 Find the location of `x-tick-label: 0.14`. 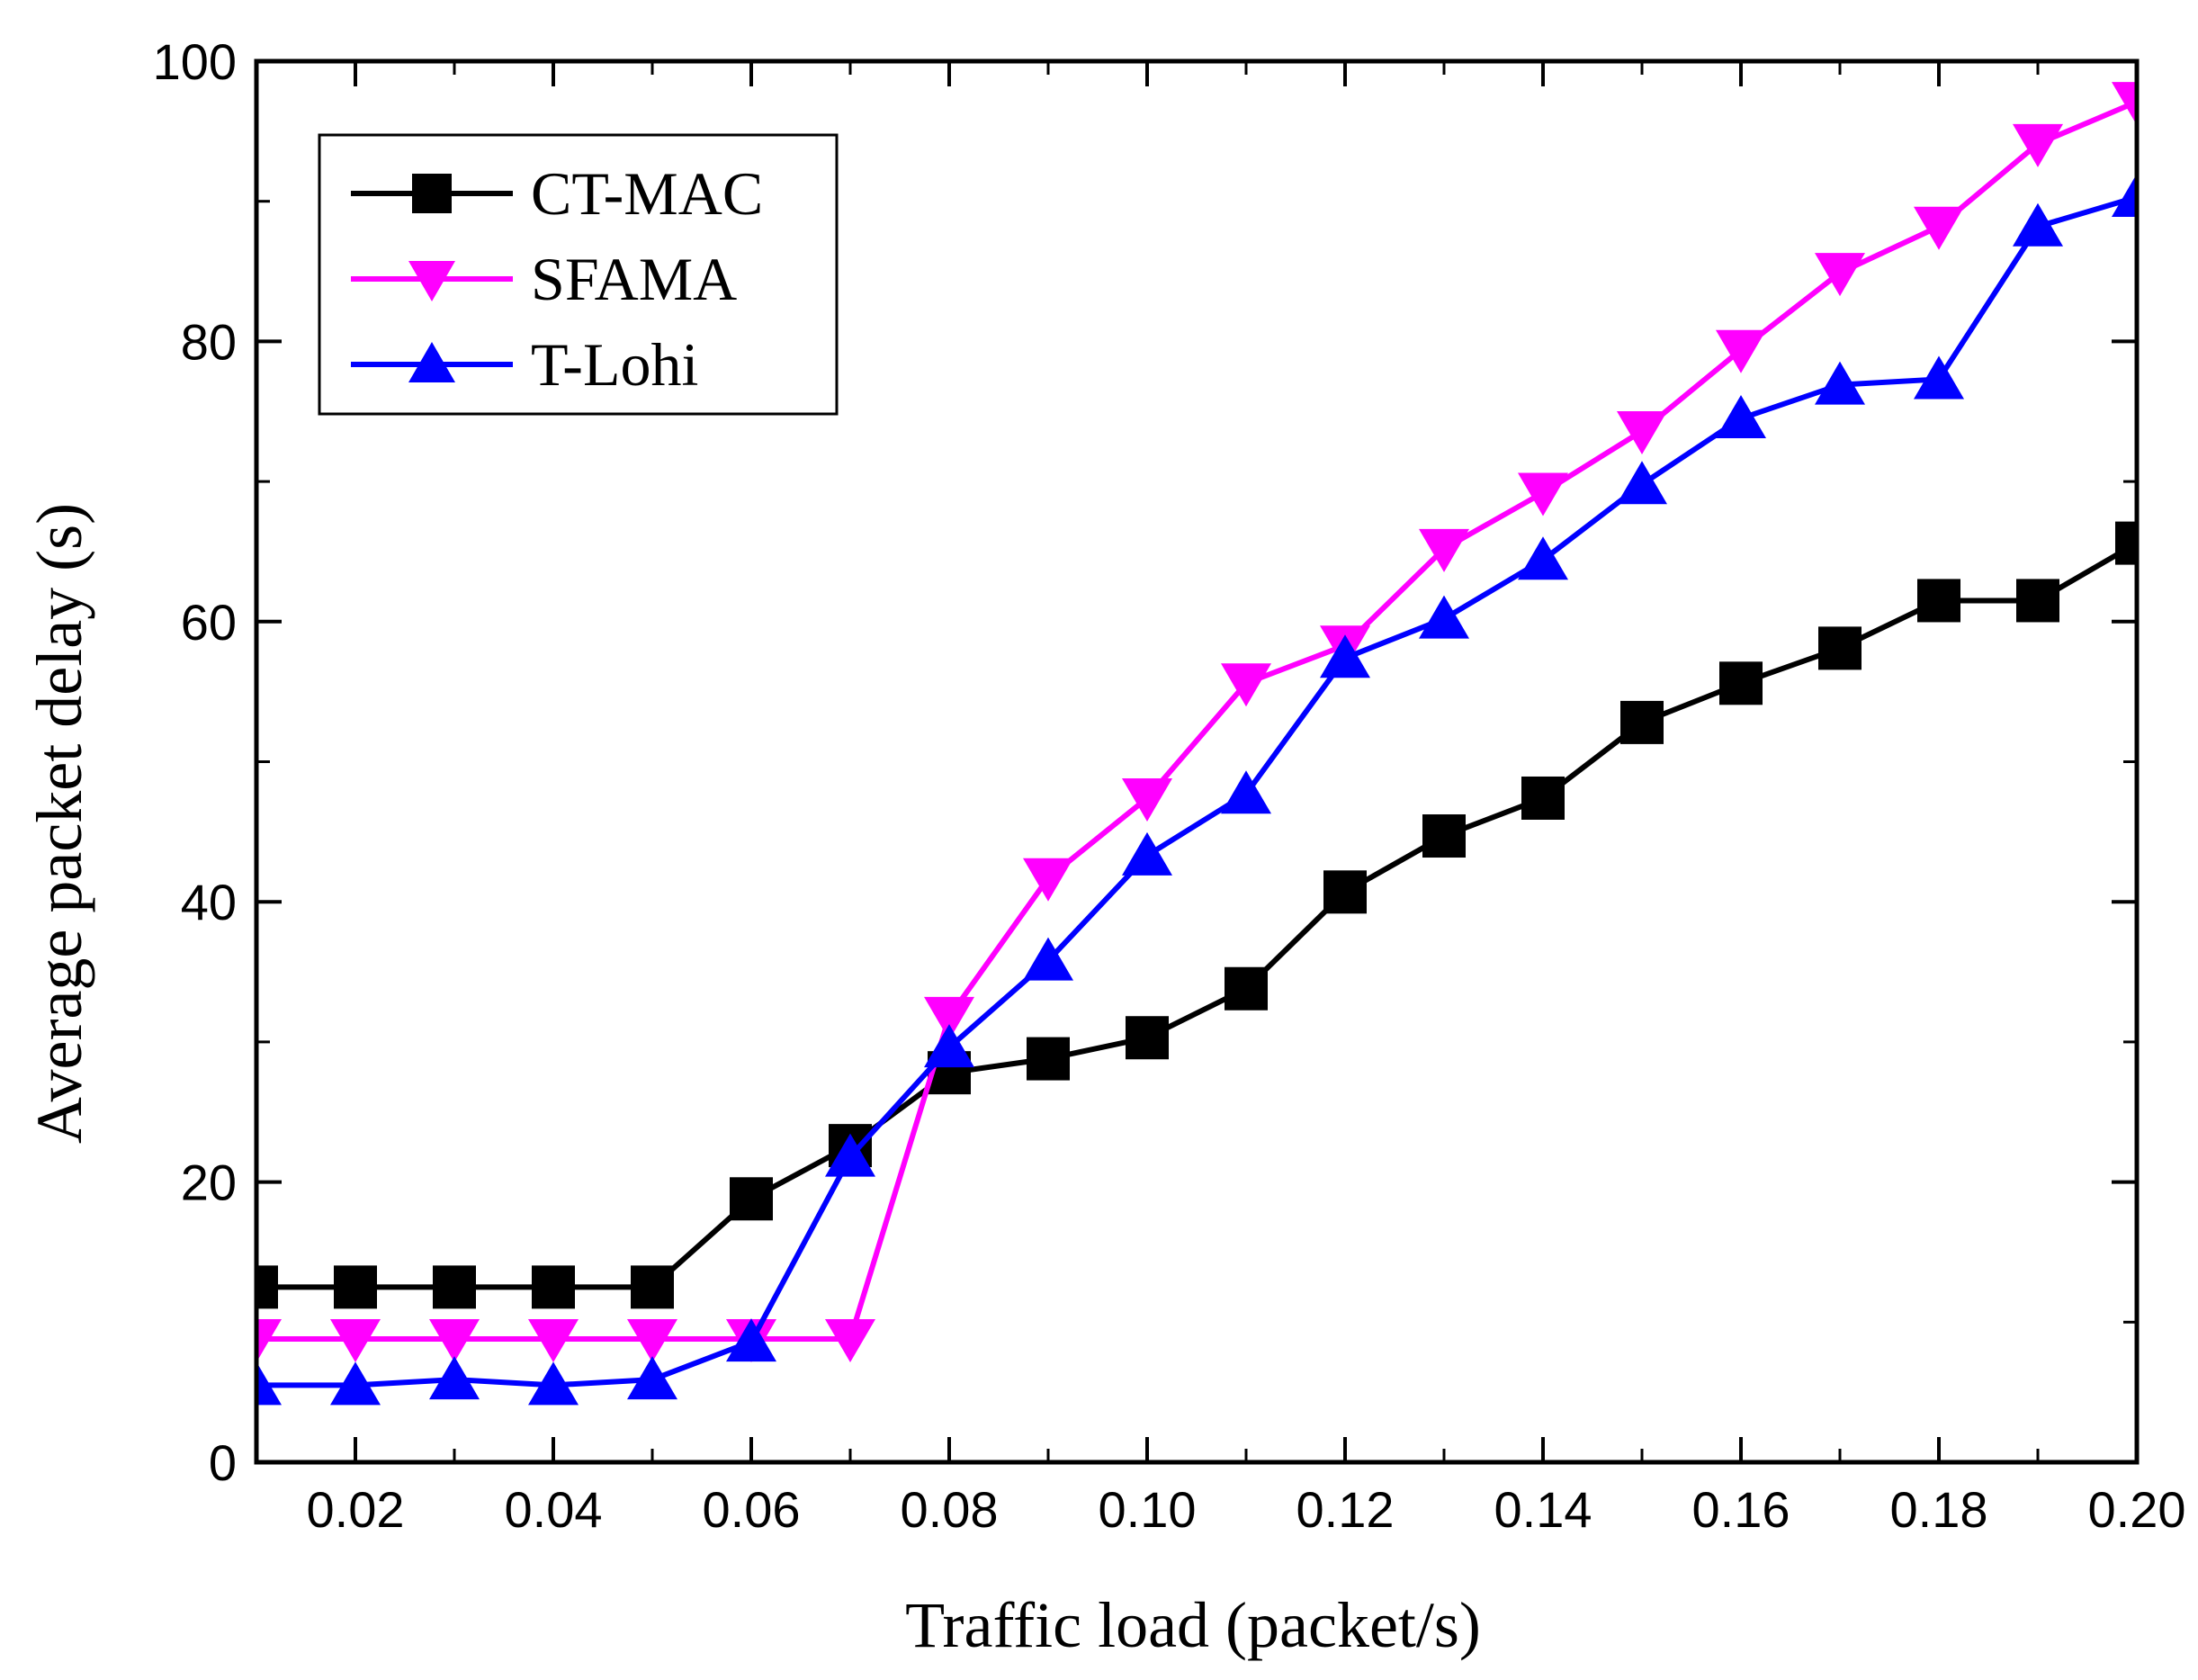

x-tick-label: 0.14 is located at coordinates (1543, 1509).